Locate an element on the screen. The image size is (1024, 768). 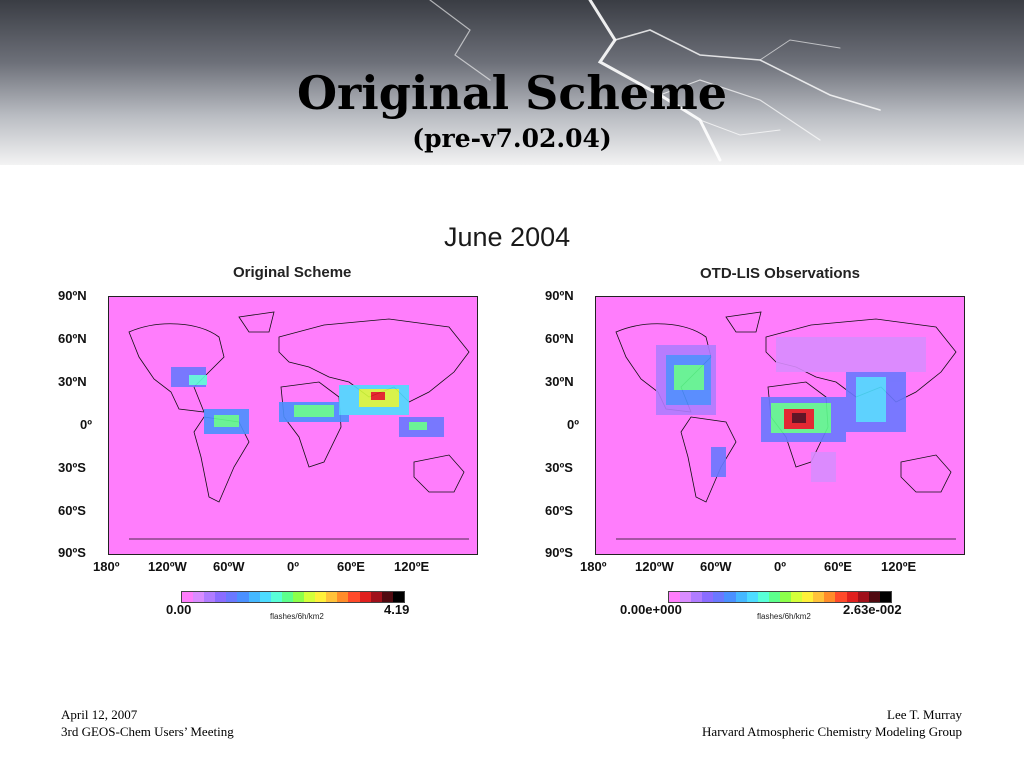
right-lat-label: 60ºS is located at coordinates (559, 510).